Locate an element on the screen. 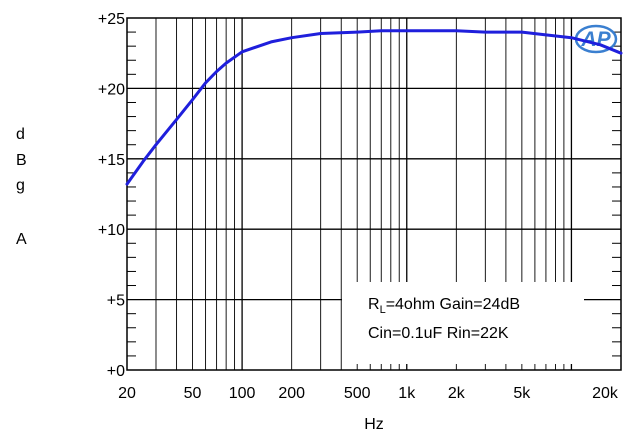 The width and height of the screenshot is (634, 441). y-tick-label: +10 is located at coordinates (111, 230).